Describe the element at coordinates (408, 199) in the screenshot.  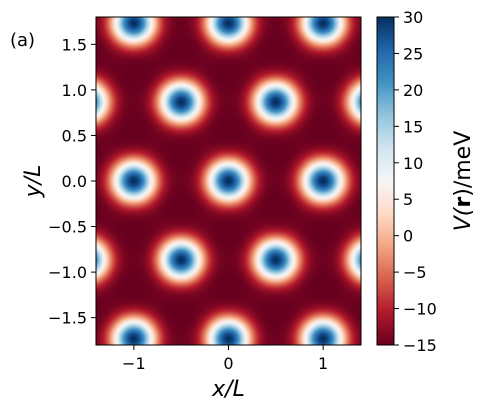
I see `colorbar-tick-label: 5` at that location.